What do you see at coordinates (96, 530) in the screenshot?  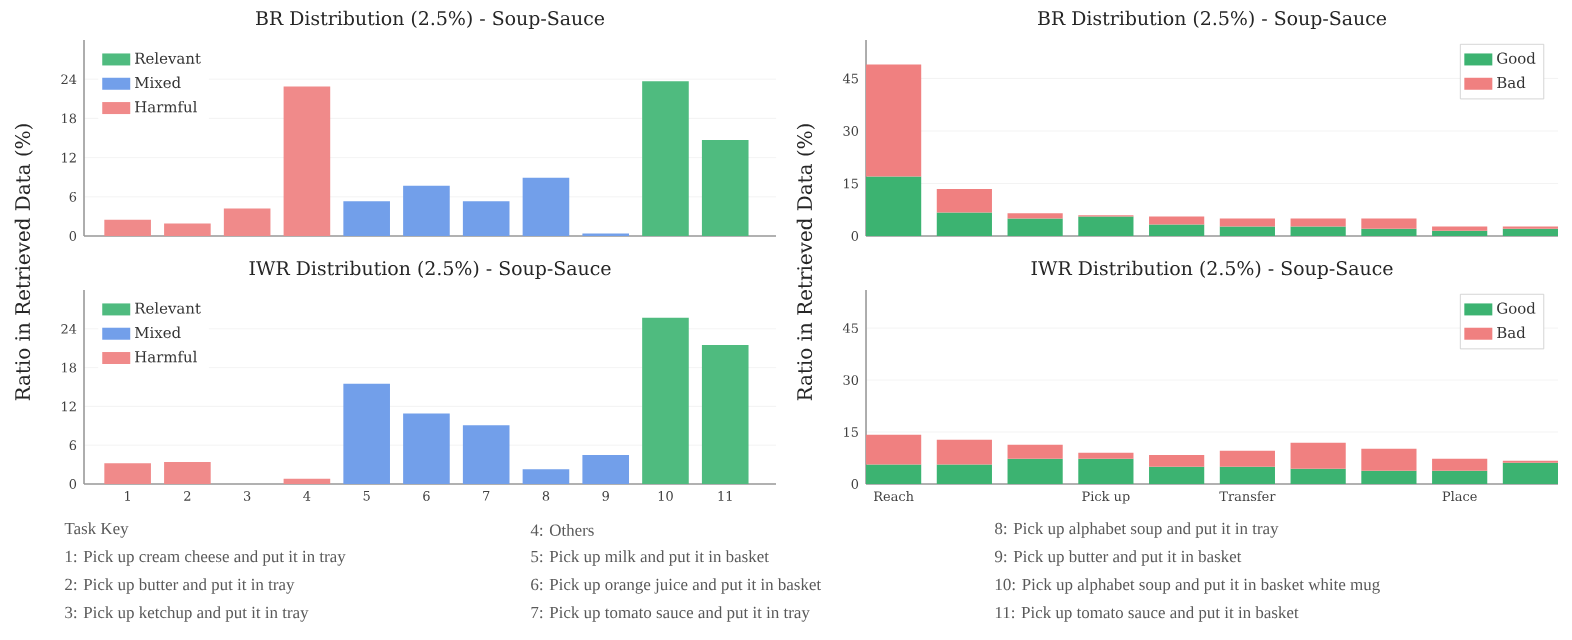 I see `text: Task Key` at bounding box center [96, 530].